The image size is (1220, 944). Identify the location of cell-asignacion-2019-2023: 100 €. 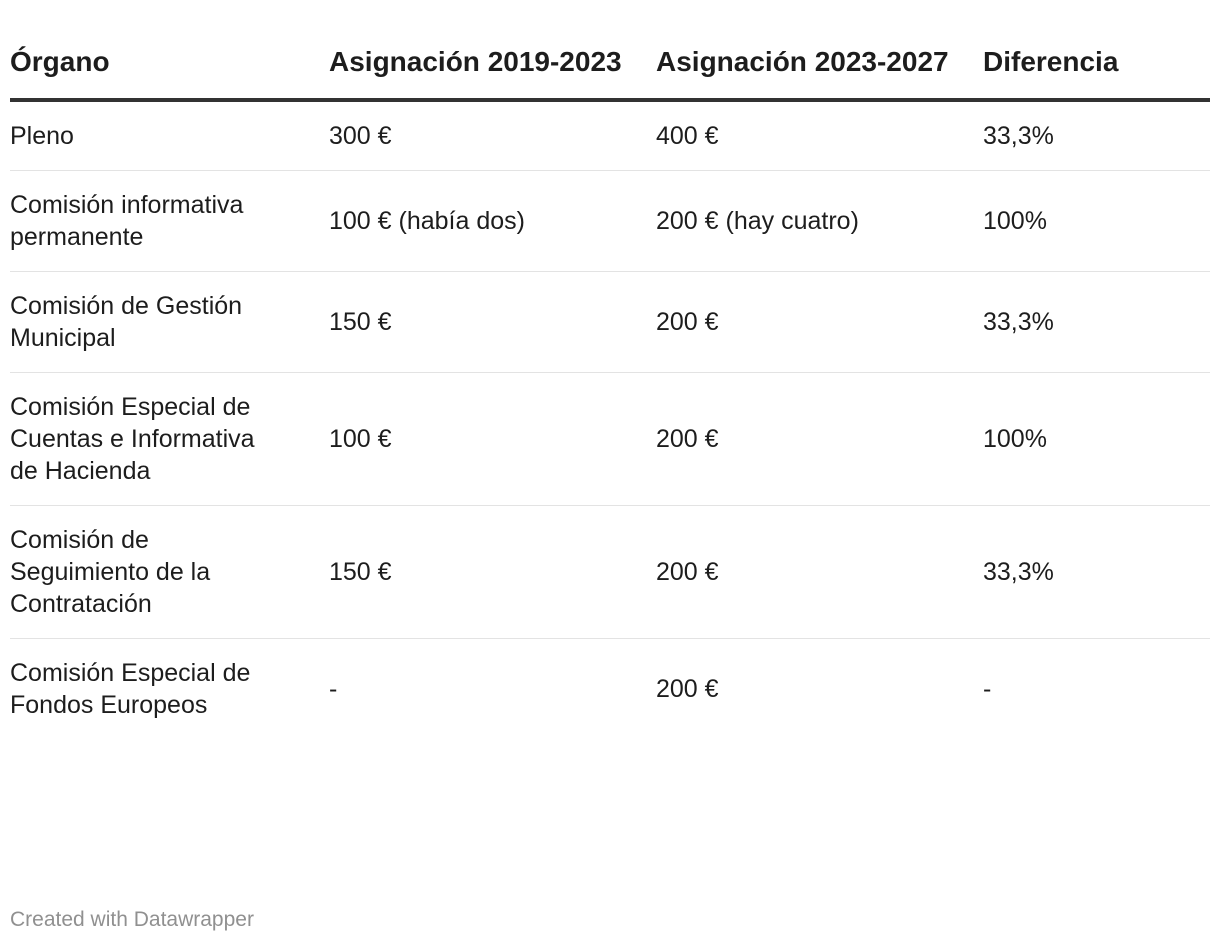
(492, 439).